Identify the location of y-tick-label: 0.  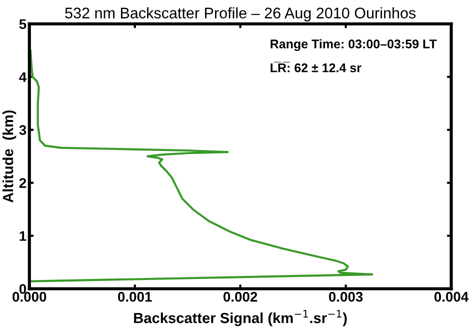
(22, 289).